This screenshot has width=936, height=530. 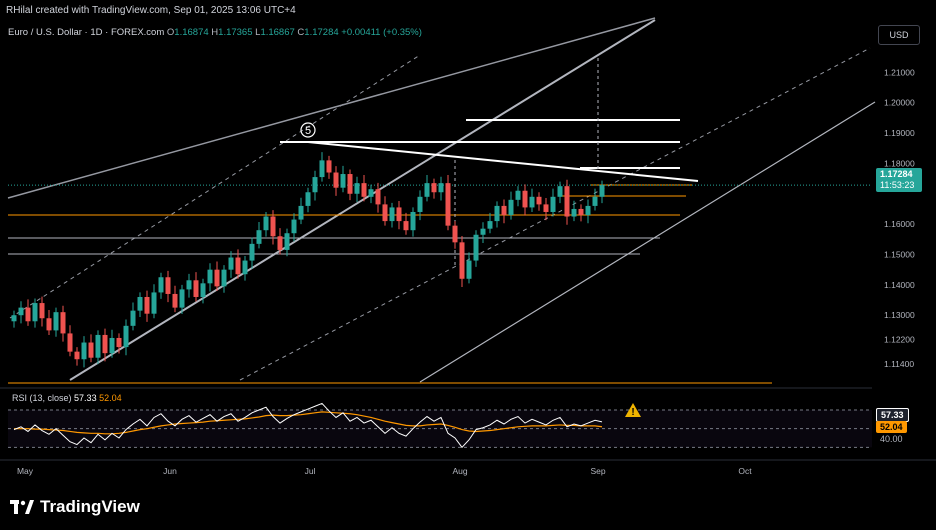 I want to click on rsi-level-label: 40.00, so click(x=891, y=439).